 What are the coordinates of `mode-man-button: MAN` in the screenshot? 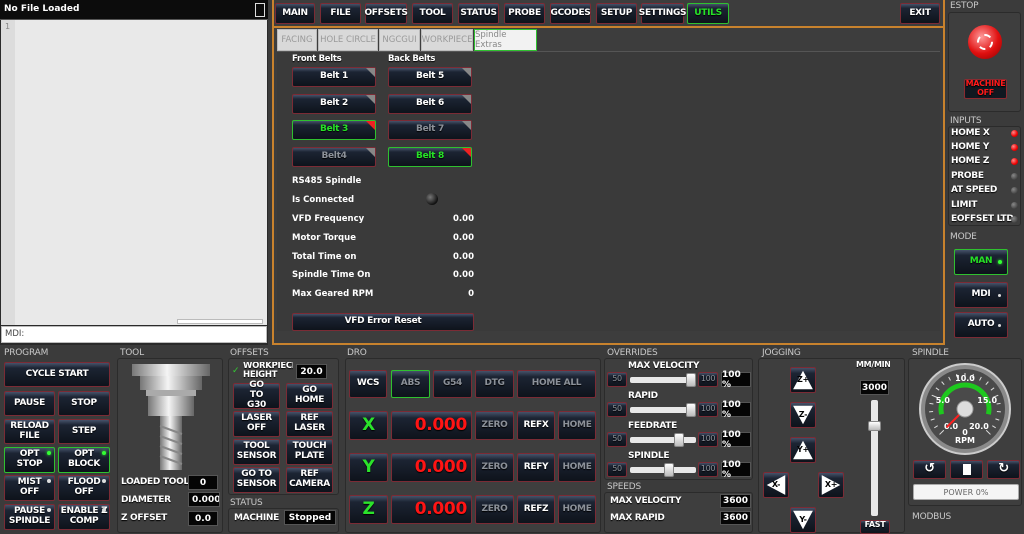 It's located at (981, 262).